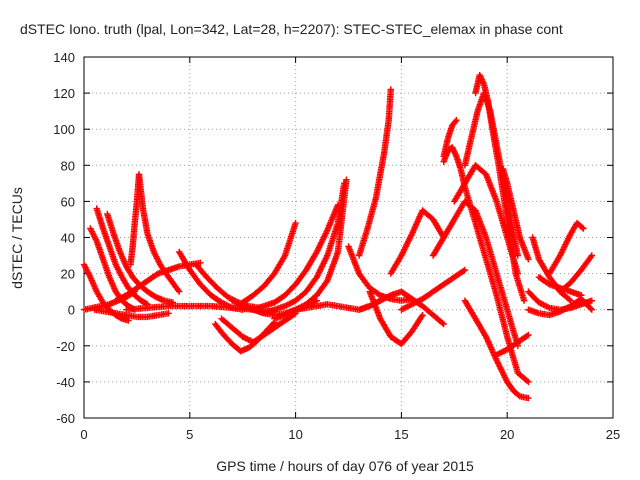 The width and height of the screenshot is (640, 480). Describe the element at coordinates (17, 238) in the screenshot. I see `y-axis-label: dSTEC / TECUs` at that location.